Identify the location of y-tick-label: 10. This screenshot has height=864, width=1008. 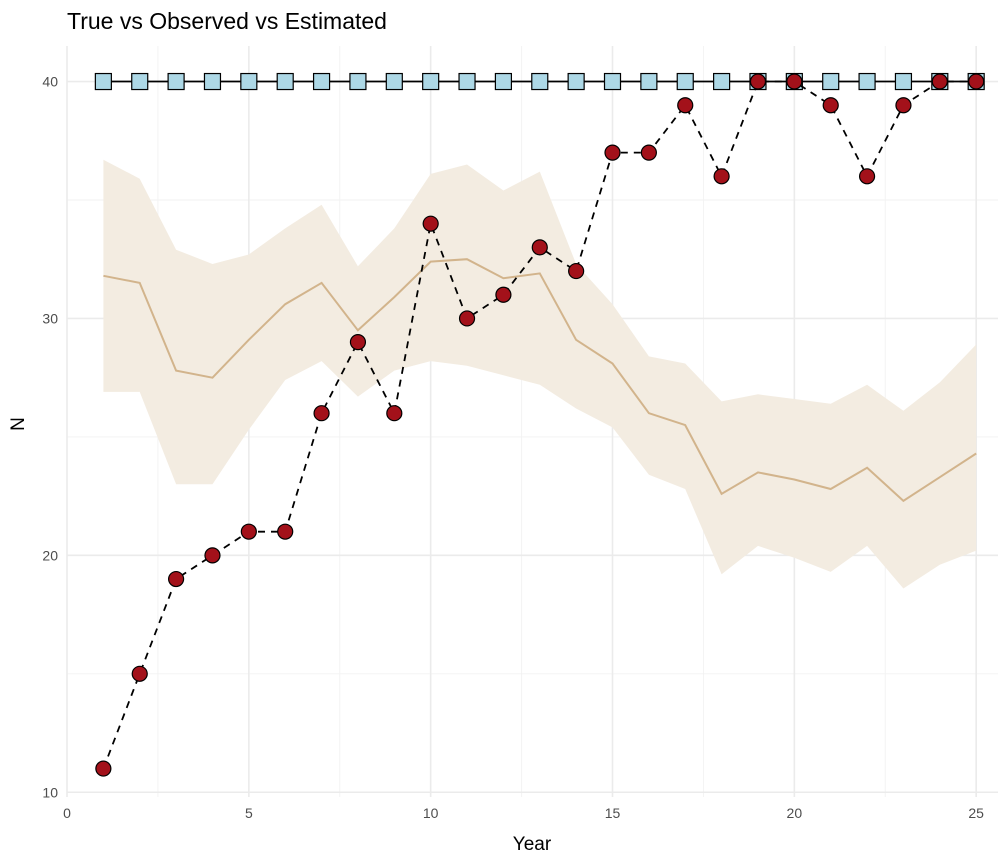
(50, 792).